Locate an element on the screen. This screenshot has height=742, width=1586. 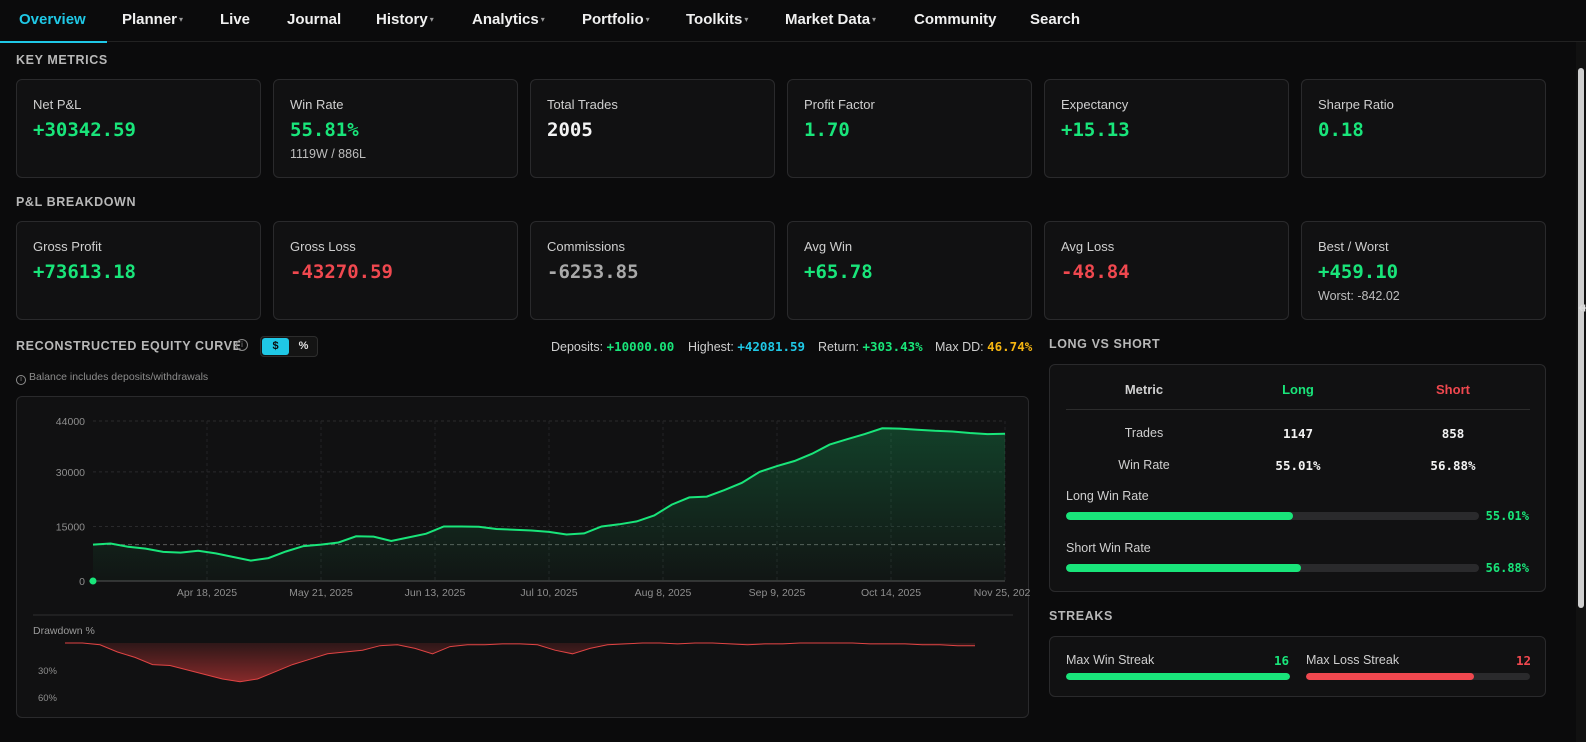
drawdown-tick-label: 30% is located at coordinates (48, 671).